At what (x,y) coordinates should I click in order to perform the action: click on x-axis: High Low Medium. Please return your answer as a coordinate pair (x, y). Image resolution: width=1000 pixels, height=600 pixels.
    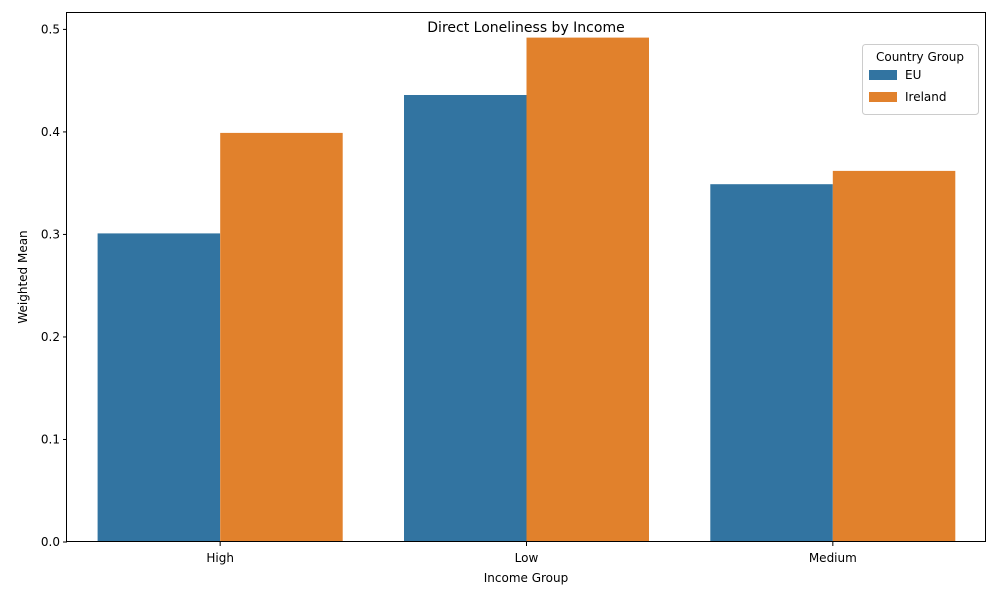
    Looking at the image, I should click on (531, 553).